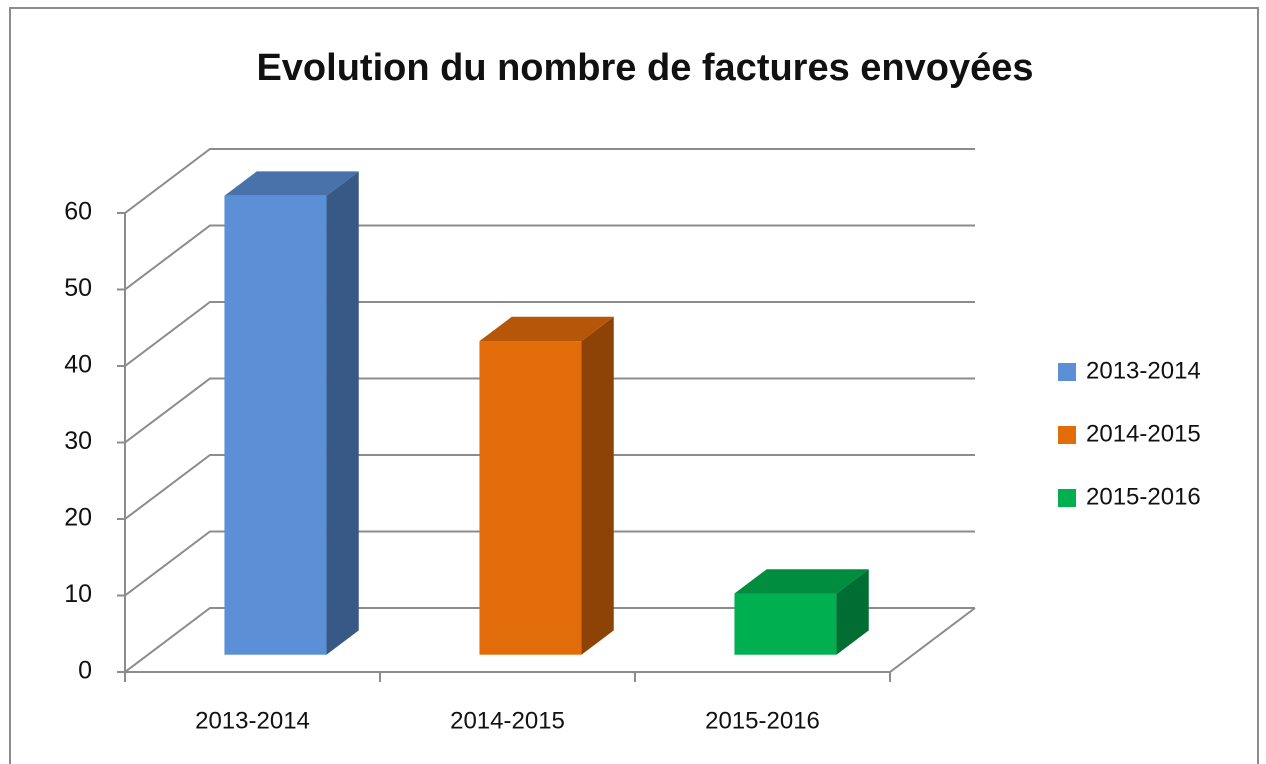  What do you see at coordinates (78, 594) in the screenshot?
I see `y-tick-label: 10` at bounding box center [78, 594].